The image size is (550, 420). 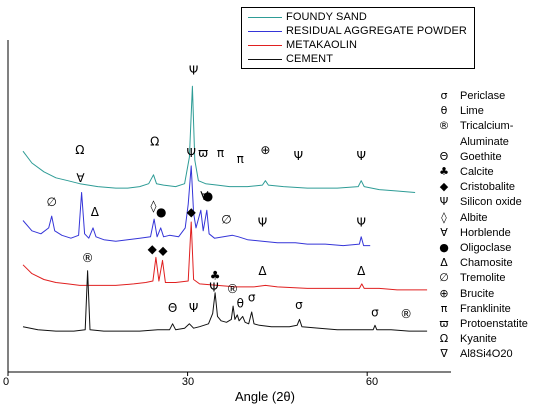 I want to click on key-symbol: Ψ, so click(x=444, y=202).